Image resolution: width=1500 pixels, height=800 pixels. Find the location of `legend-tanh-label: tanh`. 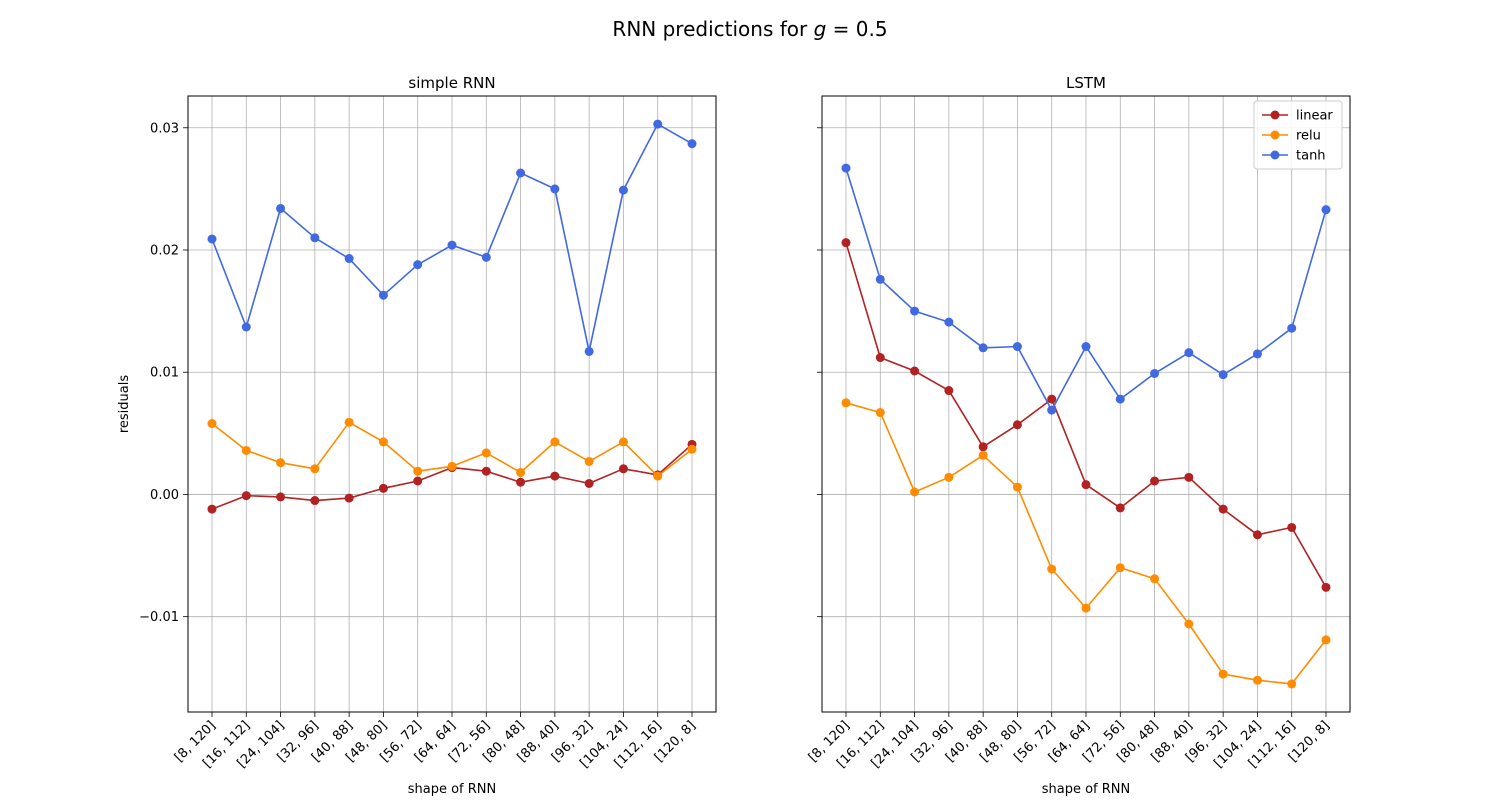

legend-tanh-label: tanh is located at coordinates (1311, 156).